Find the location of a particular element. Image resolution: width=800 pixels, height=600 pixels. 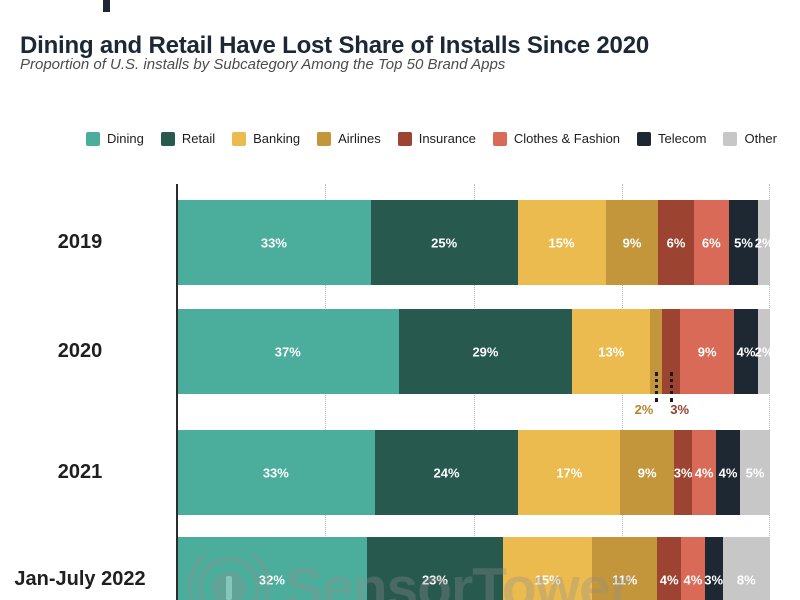

segment-value-label: 11% is located at coordinates (625, 579).